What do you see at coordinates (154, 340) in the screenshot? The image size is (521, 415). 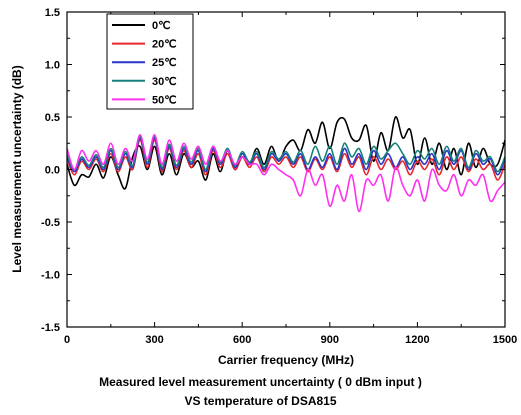 I see `x-tick-label: 300` at bounding box center [154, 340].